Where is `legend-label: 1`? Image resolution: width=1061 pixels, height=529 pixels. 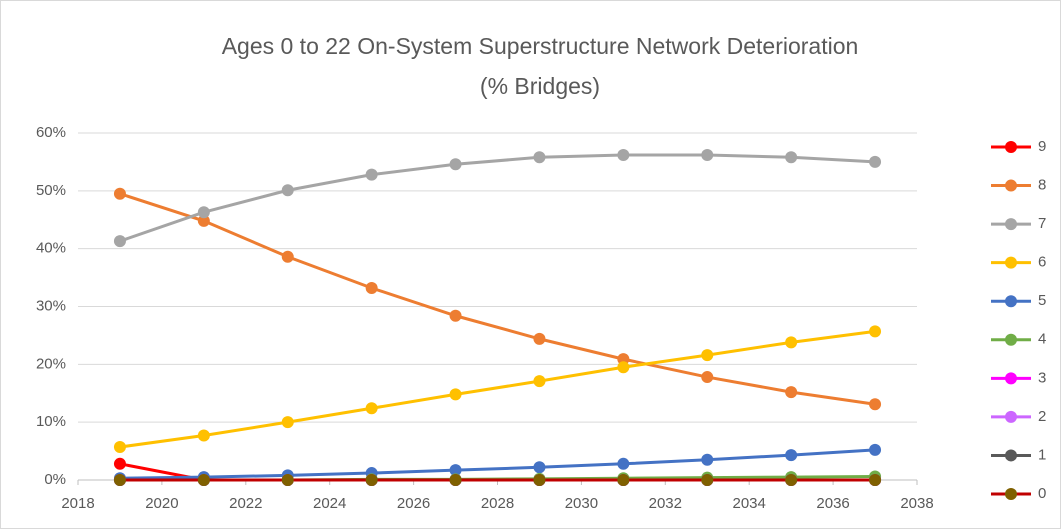
legend-label: 1 is located at coordinates (1042, 454).